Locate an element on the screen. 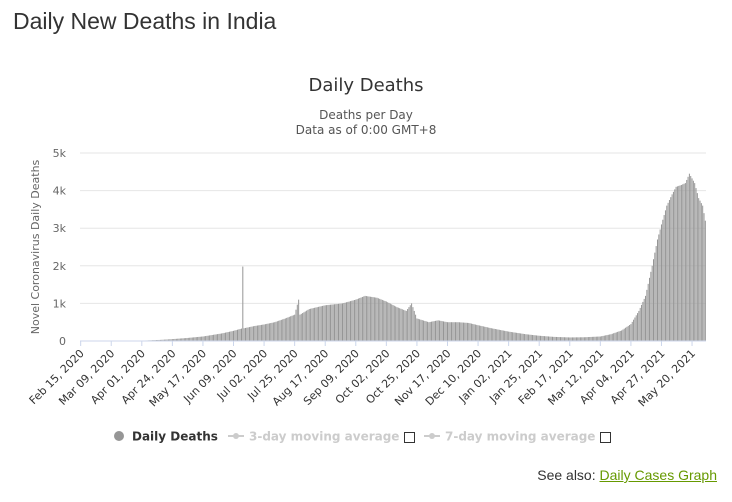 Image resolution: width=732 pixels, height=502 pixels. 3-day-average-checkbox is located at coordinates (409, 437).